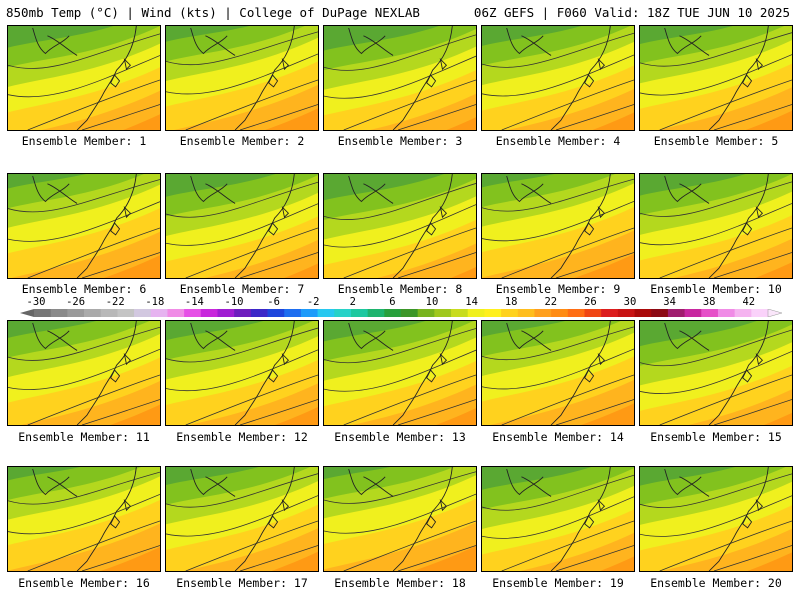  Describe the element at coordinates (400, 141) in the screenshot. I see `ensemble-member-label: Ensemble Member: 3` at that location.